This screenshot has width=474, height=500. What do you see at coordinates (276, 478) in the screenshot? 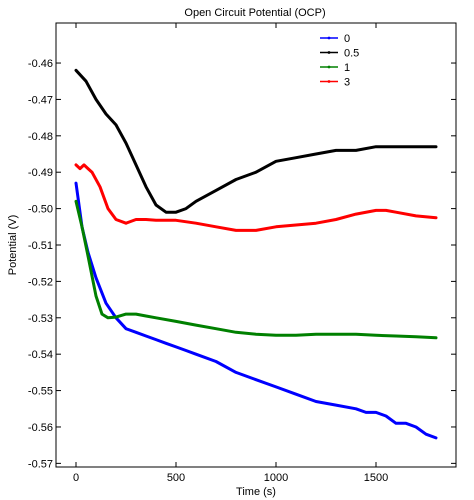
I see `x-tick-label: 1000` at bounding box center [276, 478].